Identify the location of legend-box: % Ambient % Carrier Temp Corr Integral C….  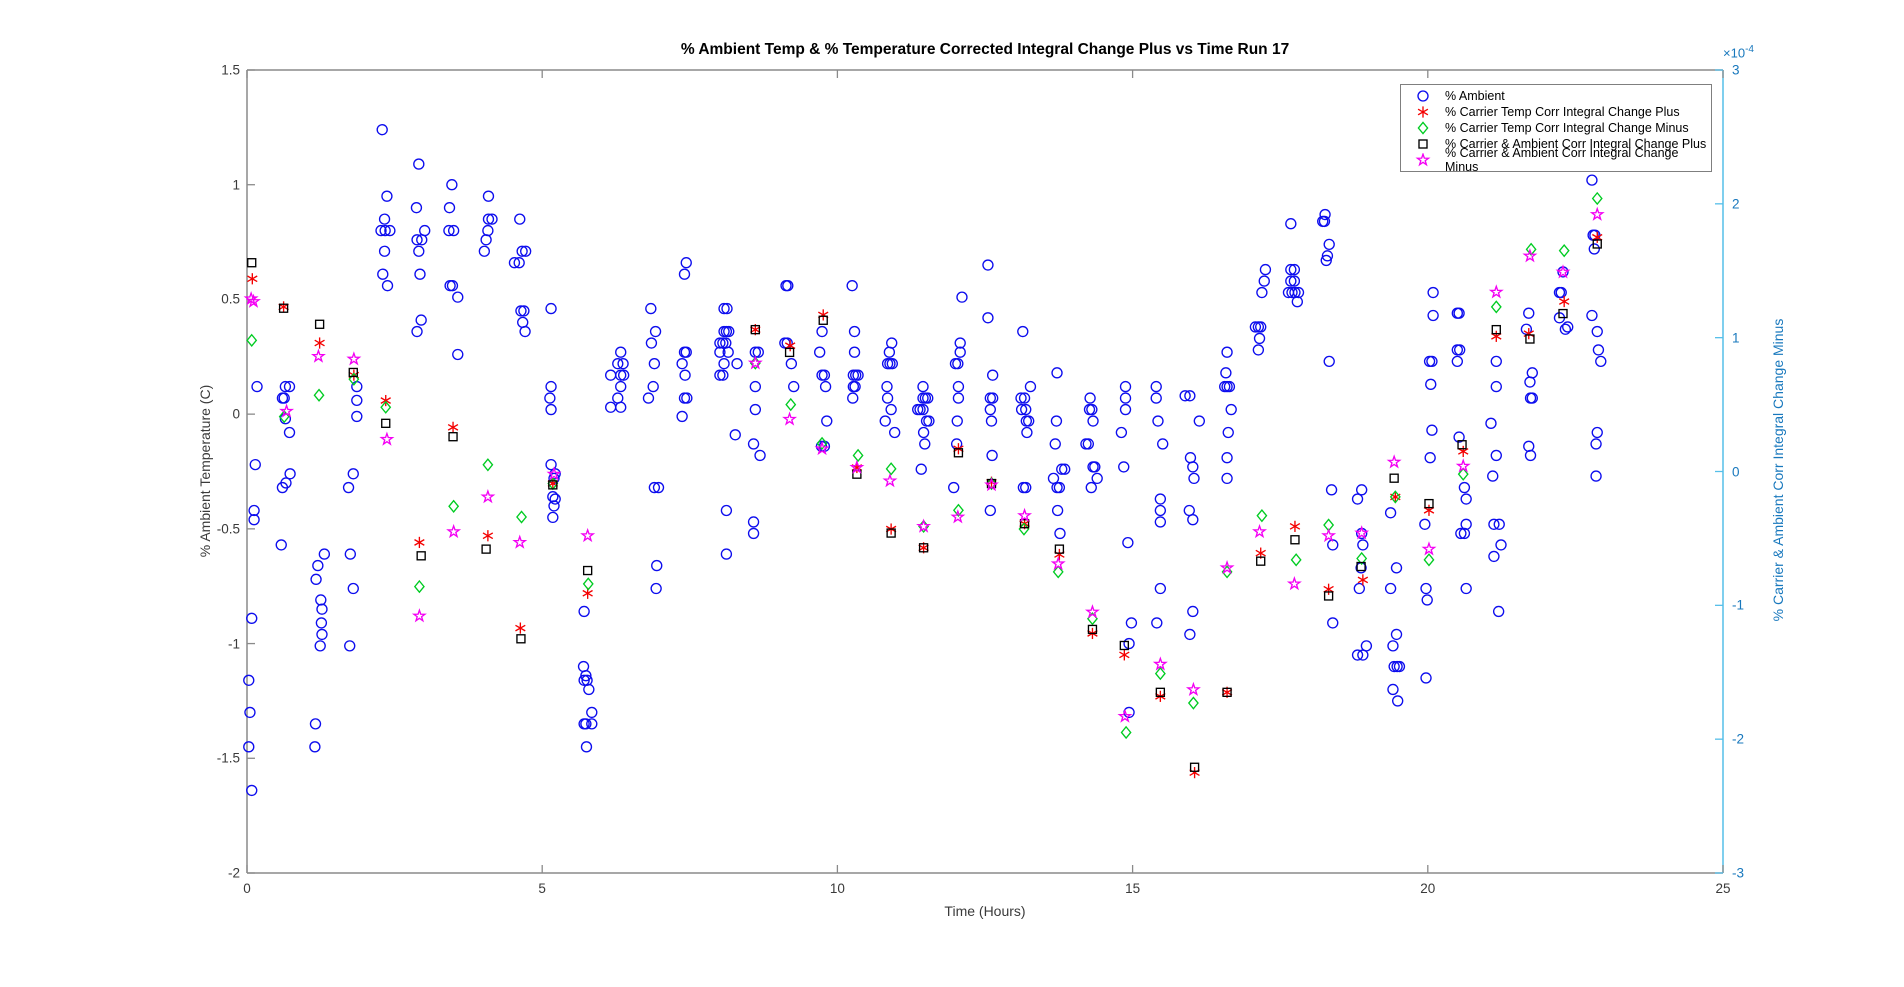
(1556, 129).